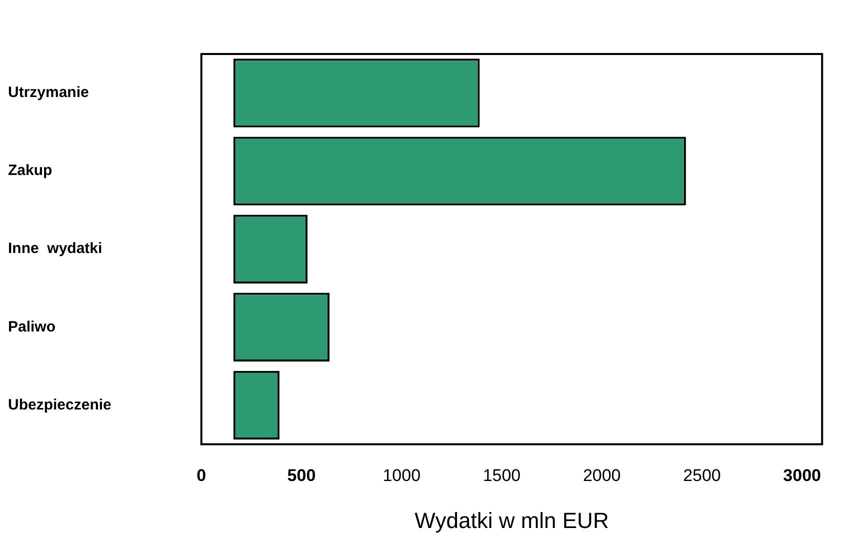  What do you see at coordinates (30, 171) in the screenshot?
I see `y-tick-label: Zakup` at bounding box center [30, 171].